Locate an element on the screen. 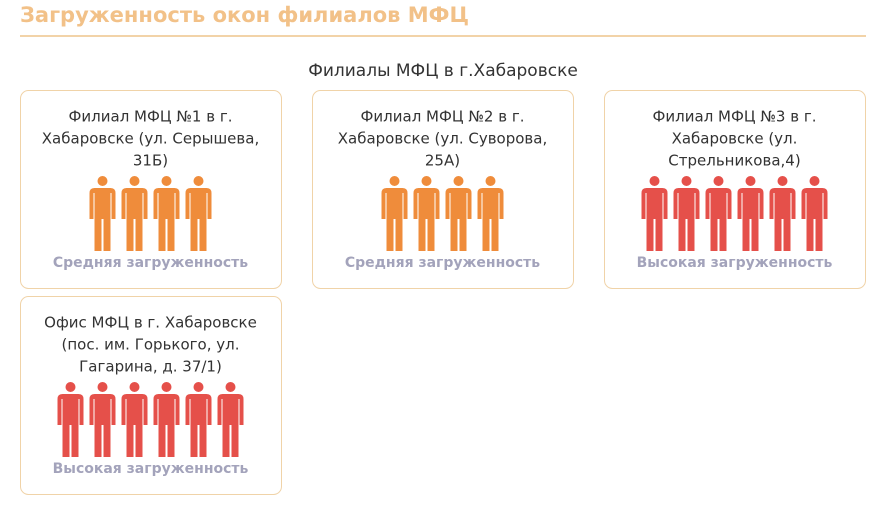 Image resolution: width=887 pixels, height=505 pixels. branch-name: Хабаровске (ул. is located at coordinates (735, 139).